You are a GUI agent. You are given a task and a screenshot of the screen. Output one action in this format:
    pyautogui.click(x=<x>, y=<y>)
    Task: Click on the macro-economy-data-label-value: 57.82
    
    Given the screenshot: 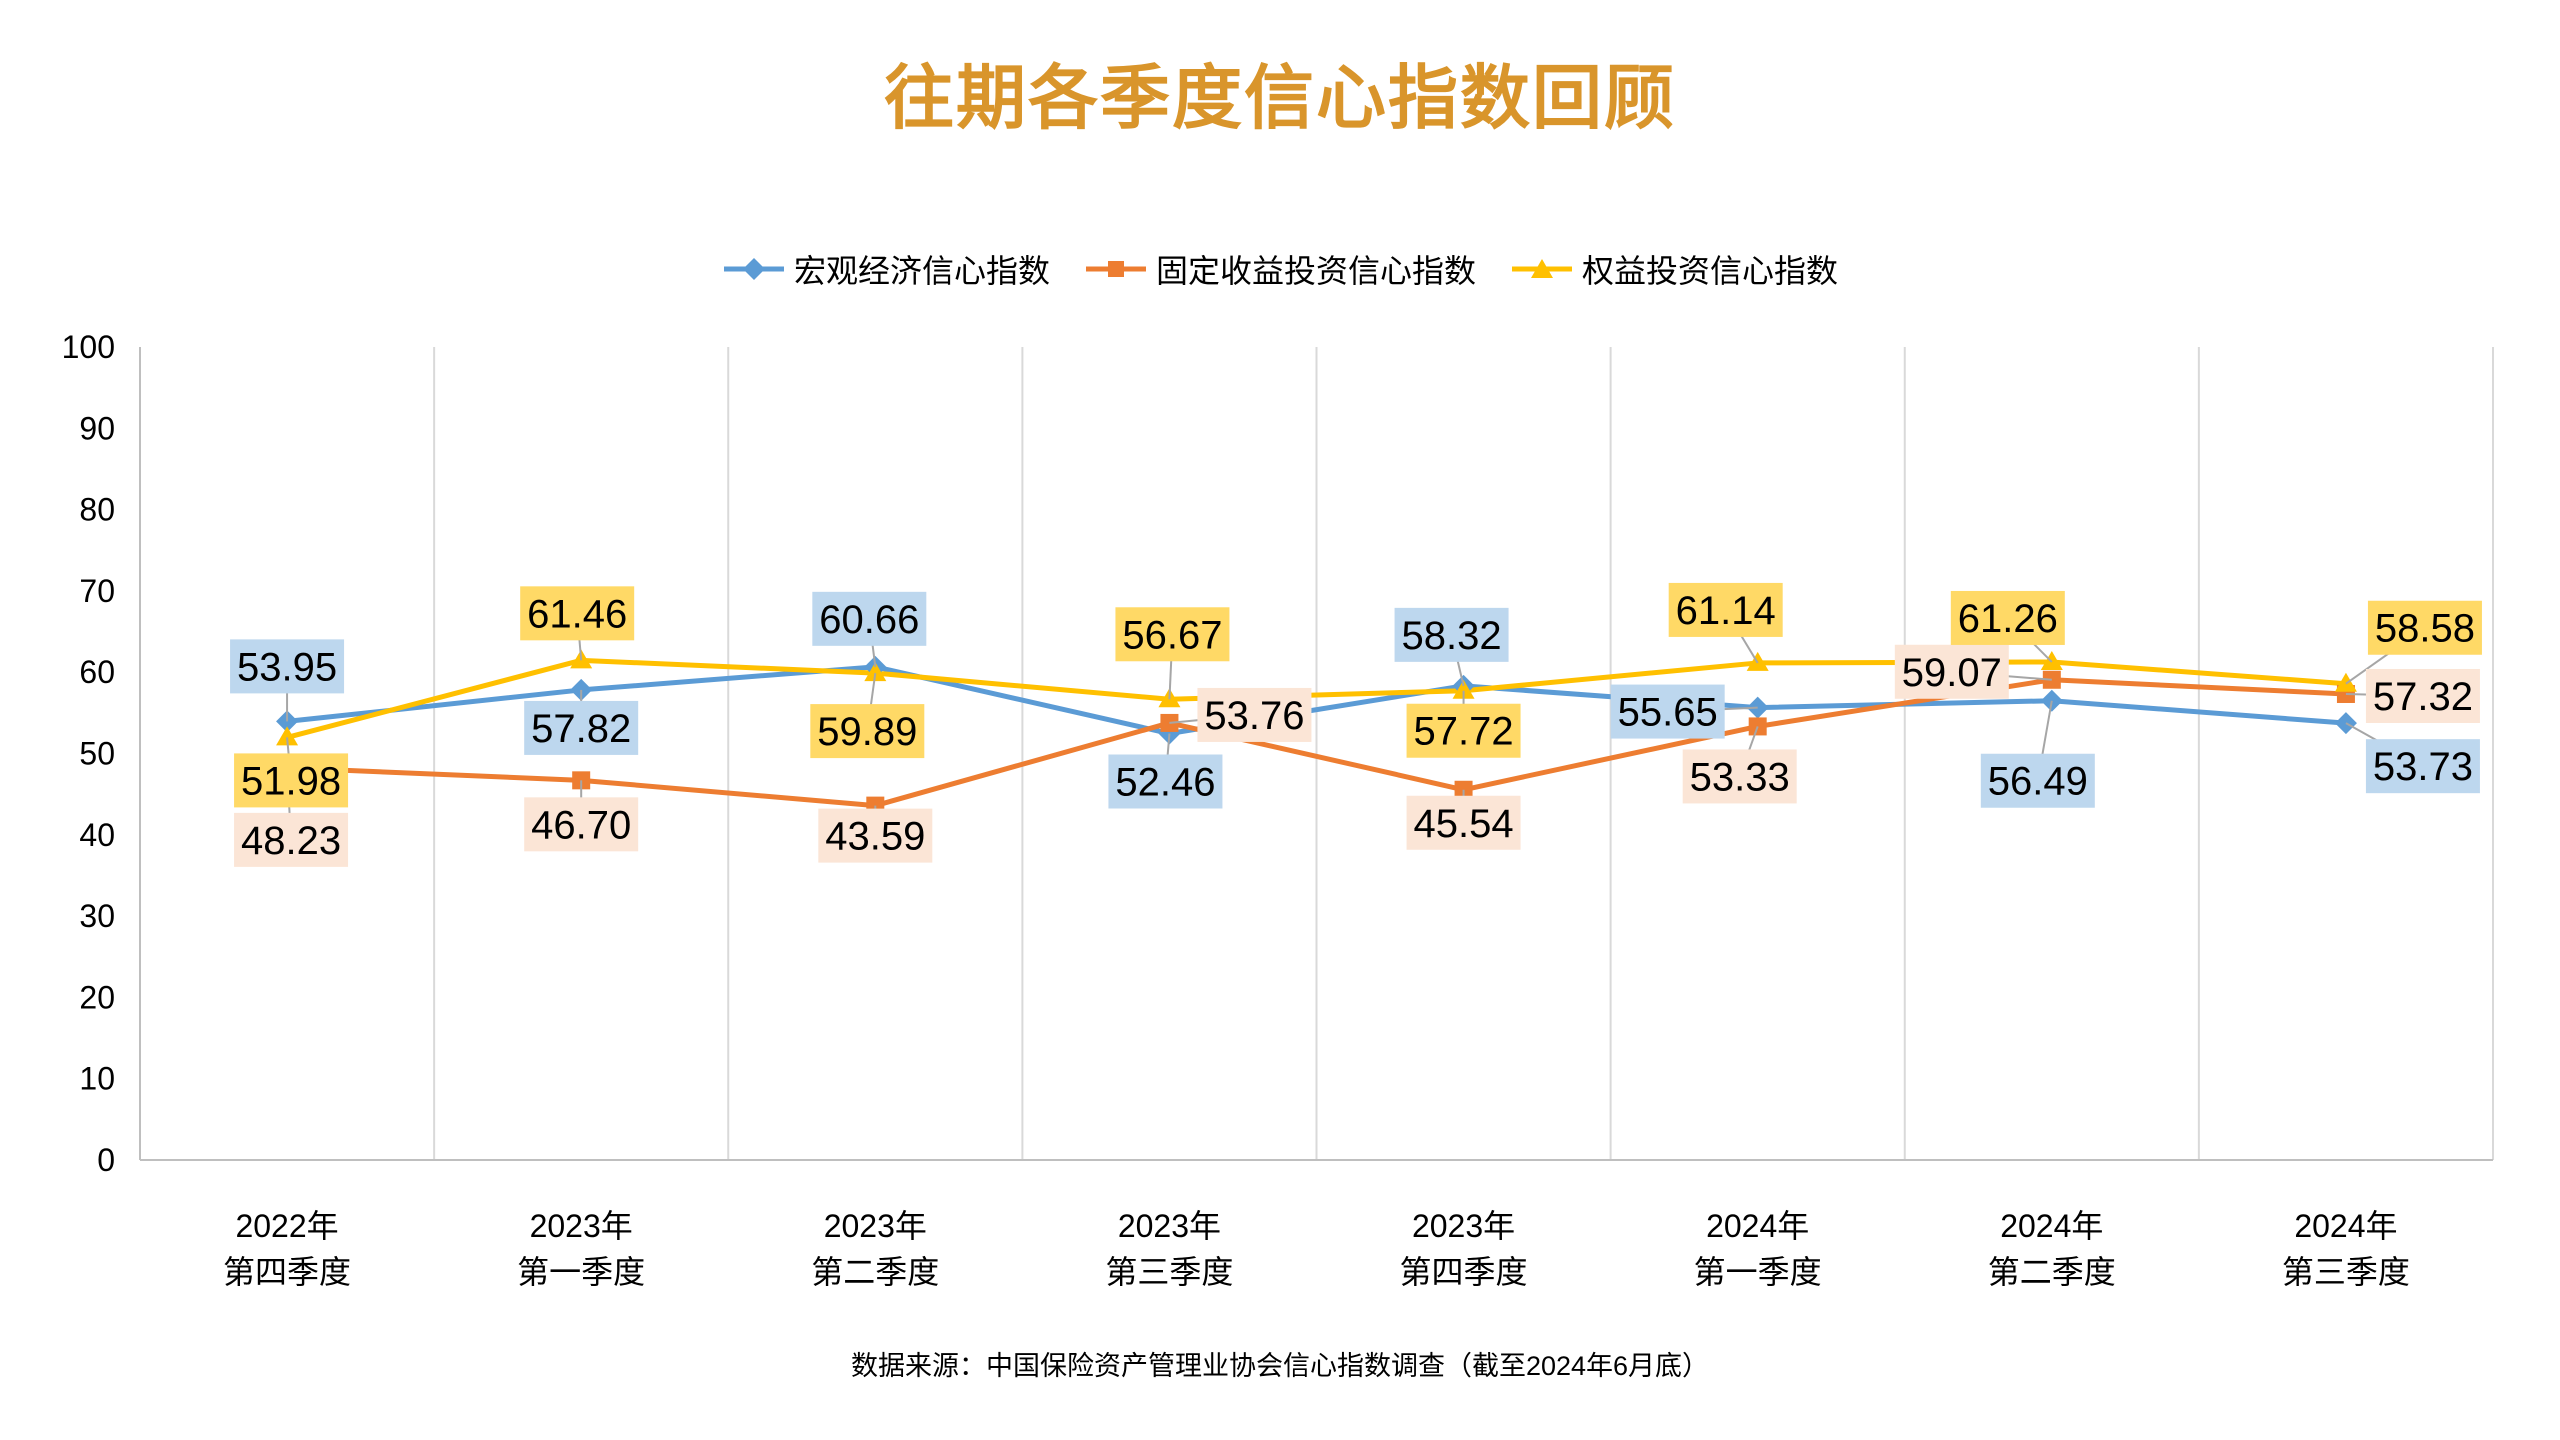 What is the action you would take?
    pyautogui.click(x=581, y=729)
    